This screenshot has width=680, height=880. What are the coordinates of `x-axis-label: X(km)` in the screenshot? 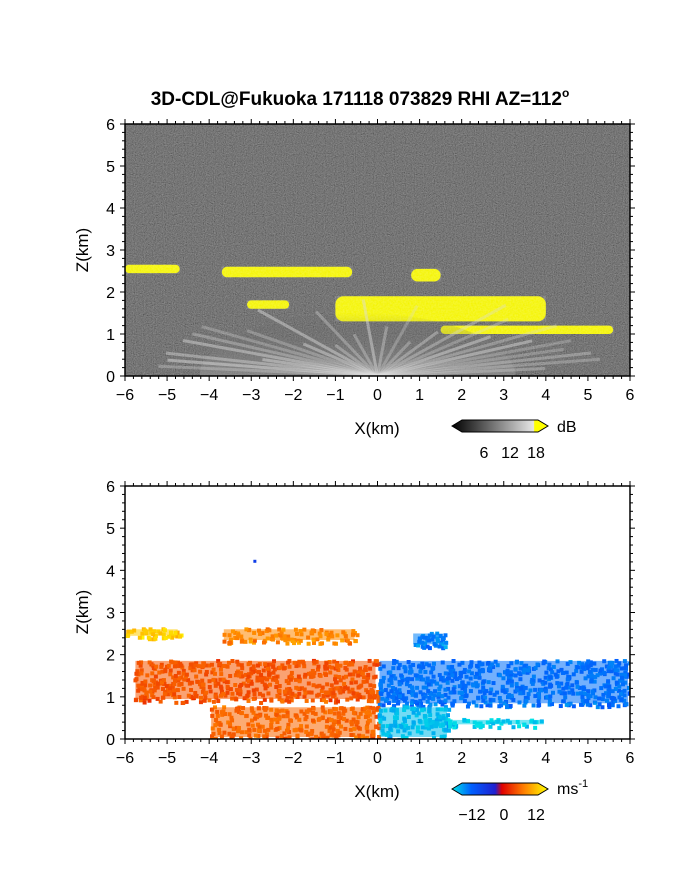 It's located at (376, 791).